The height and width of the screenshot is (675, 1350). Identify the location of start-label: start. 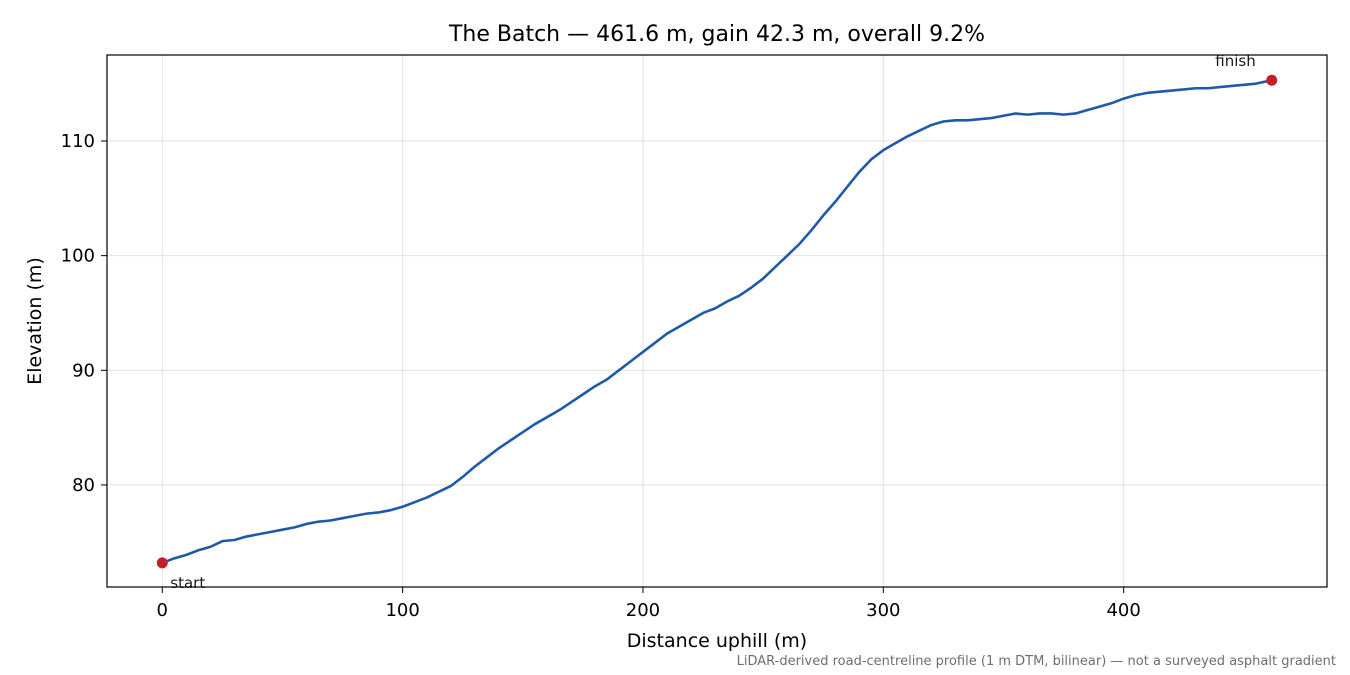
(187, 583).